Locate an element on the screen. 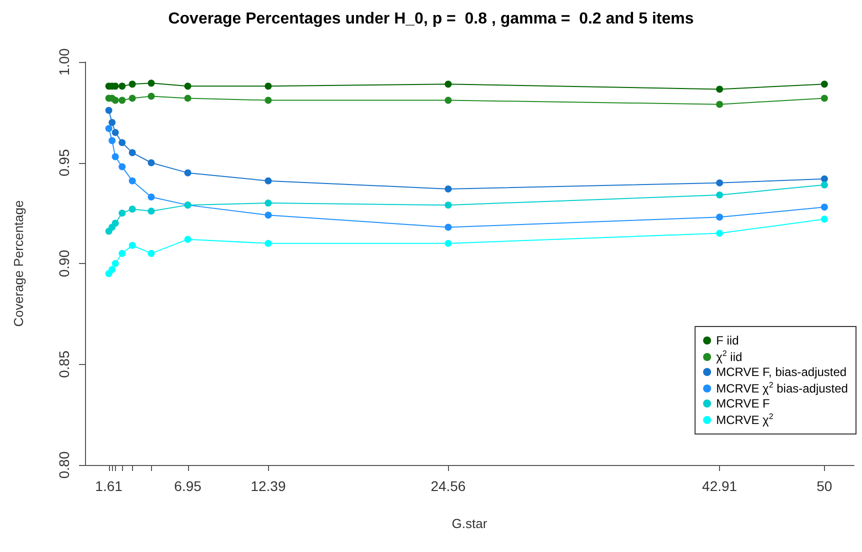  x-tick-label: 1.61 is located at coordinates (109, 486).